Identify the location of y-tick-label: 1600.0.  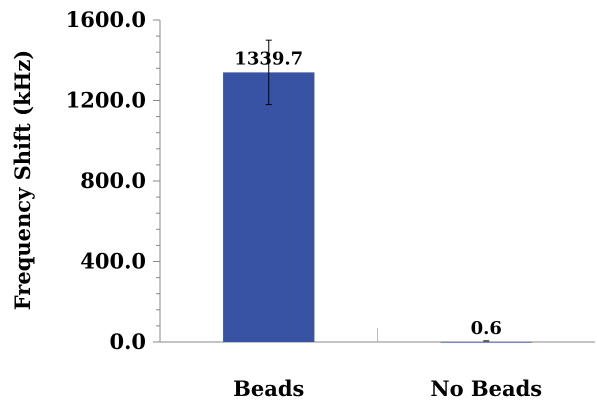
(106, 19).